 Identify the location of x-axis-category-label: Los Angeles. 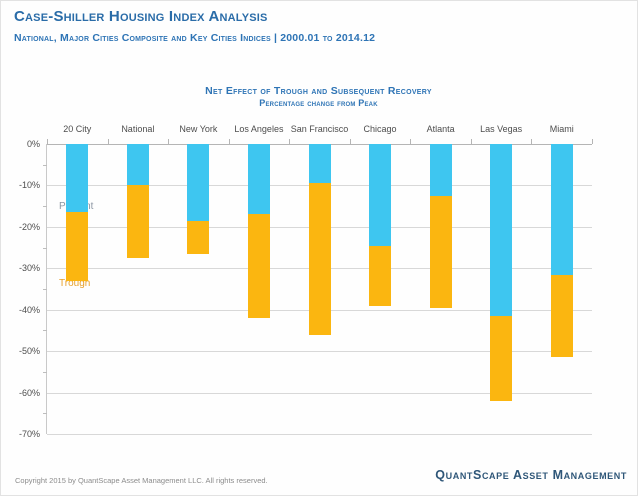
(259, 129).